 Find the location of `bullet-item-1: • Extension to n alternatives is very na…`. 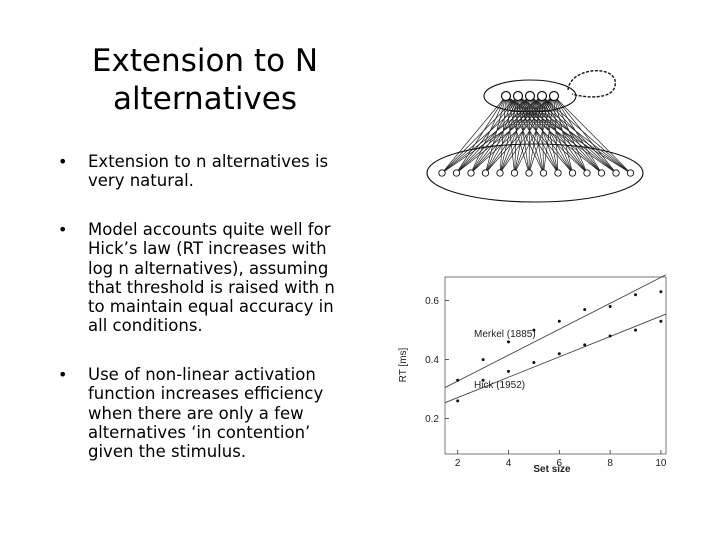

bullet-item-1: • Extension to n alternatives is very na… is located at coordinates (228, 171).